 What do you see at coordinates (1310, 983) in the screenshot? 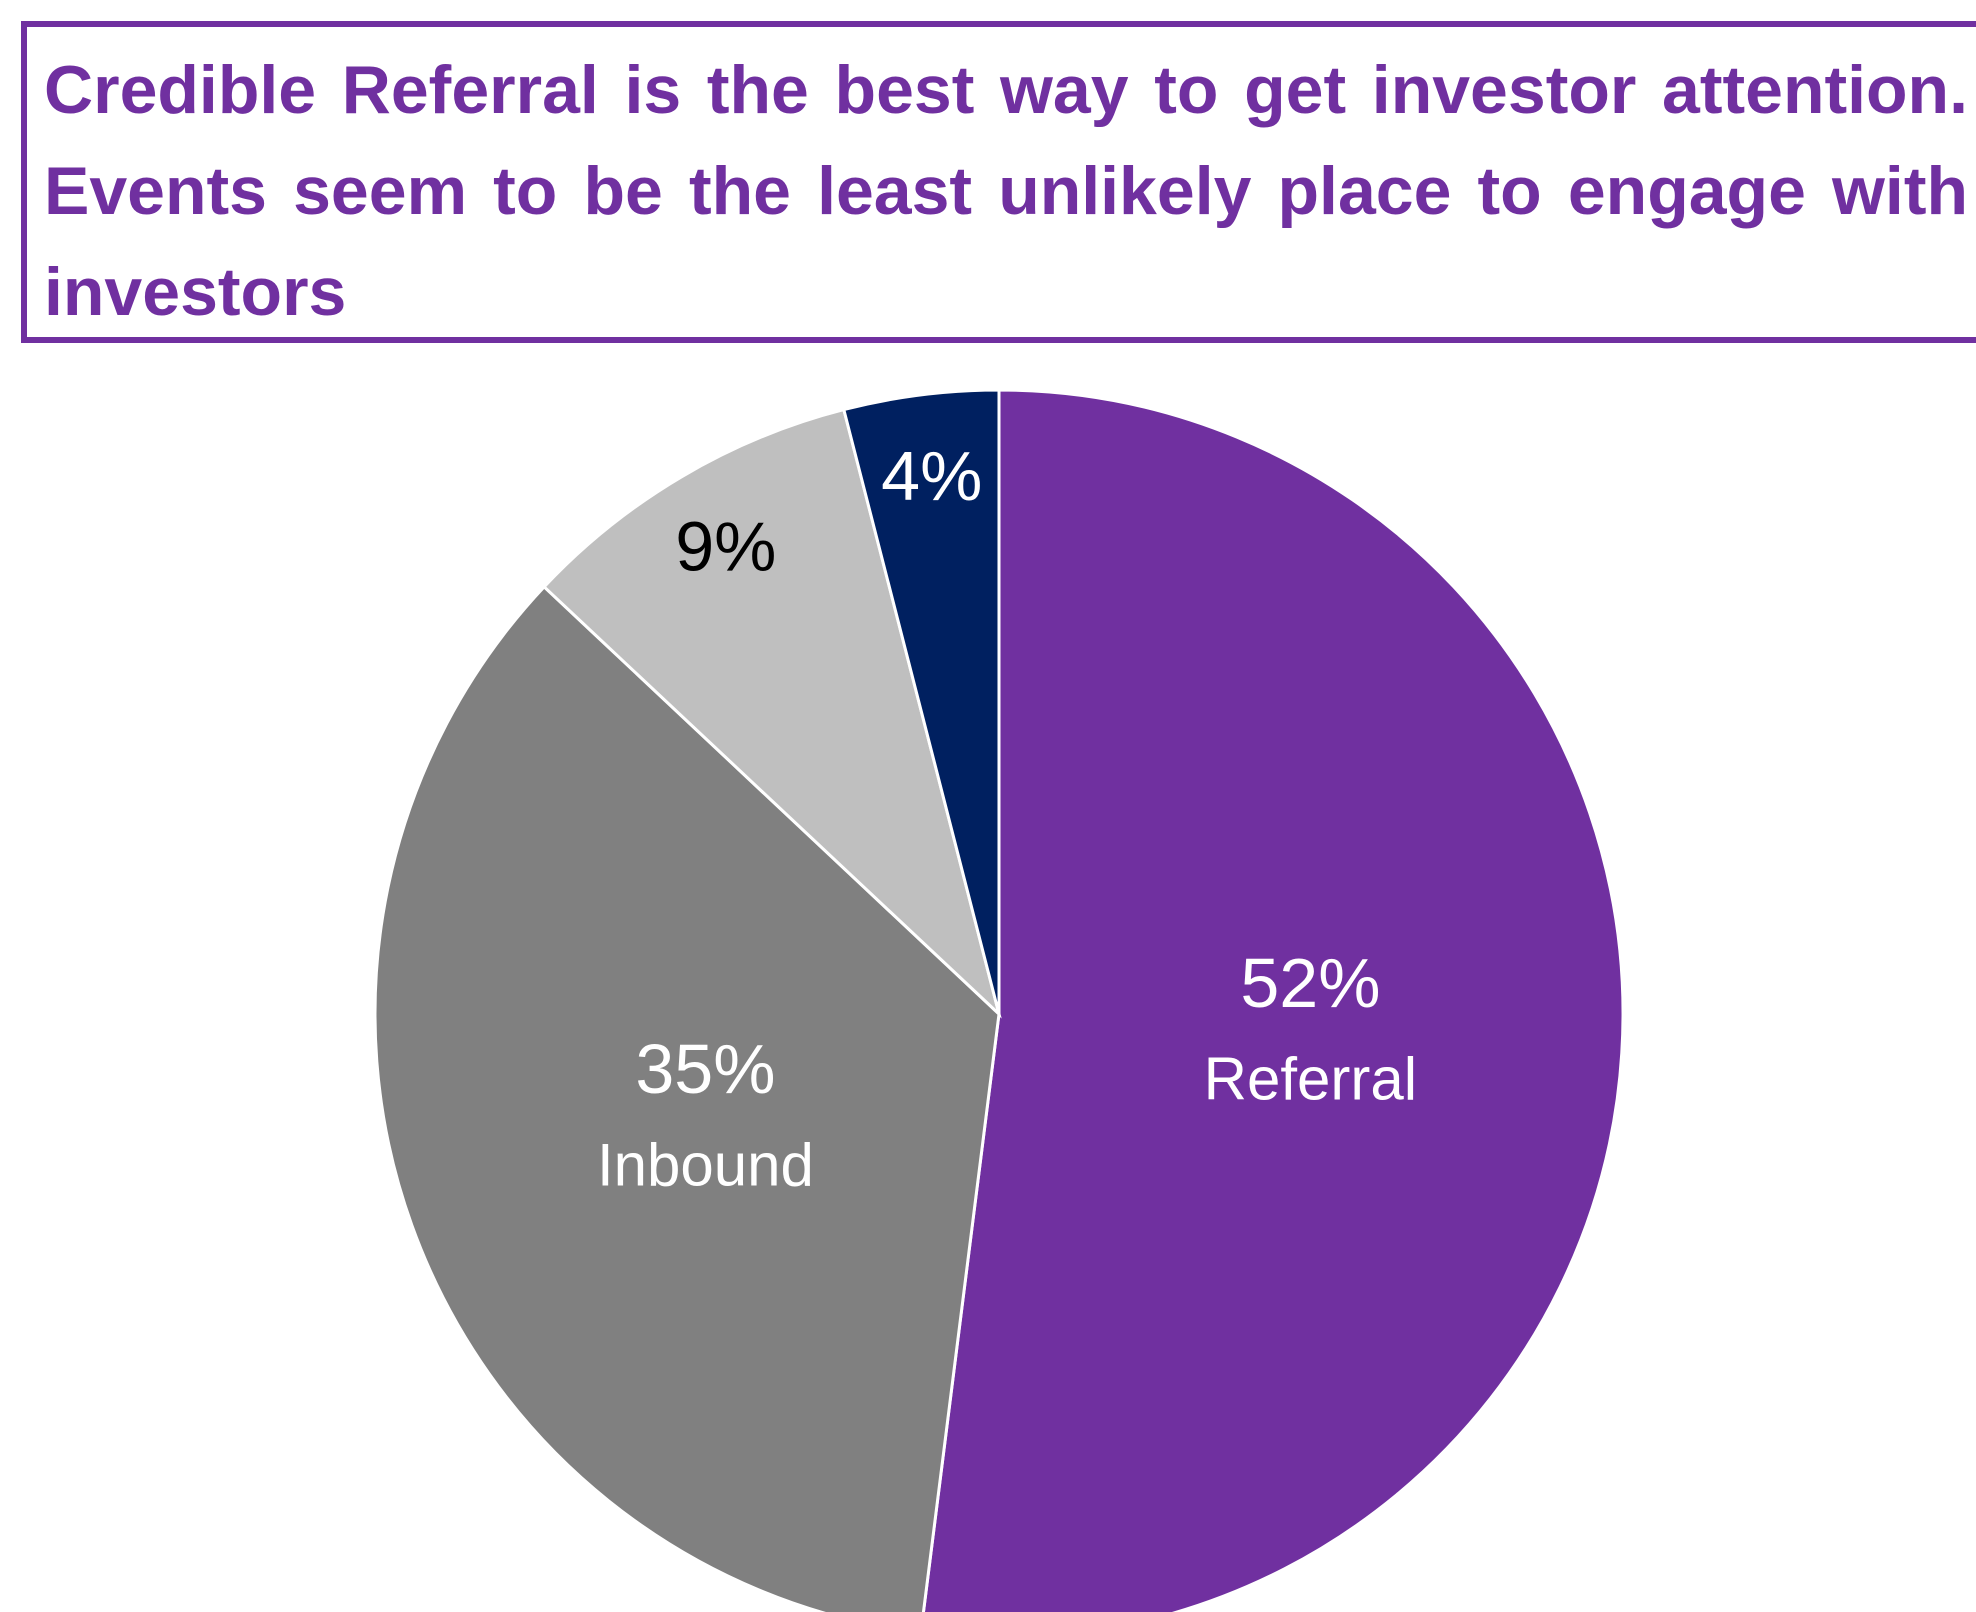
I see `value-label: 52%` at bounding box center [1310, 983].